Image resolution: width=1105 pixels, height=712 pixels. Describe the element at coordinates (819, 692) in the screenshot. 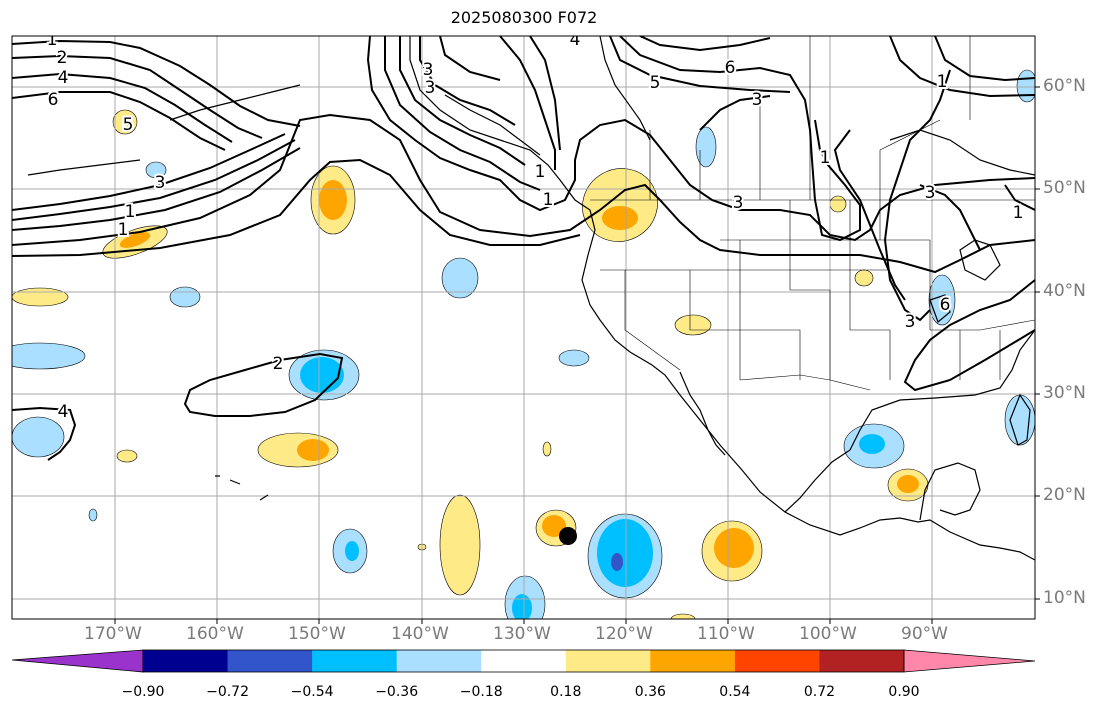

I see `colorbar-tick-label: 0.72` at that location.